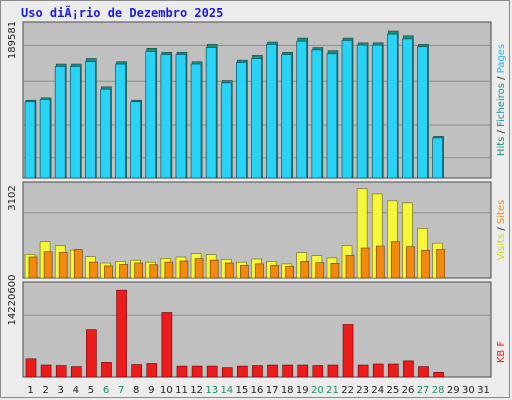 This screenshot has width=512, height=400. What do you see at coordinates (196, 390) in the screenshot?
I see `x-tick-day-12: 12` at bounding box center [196, 390].